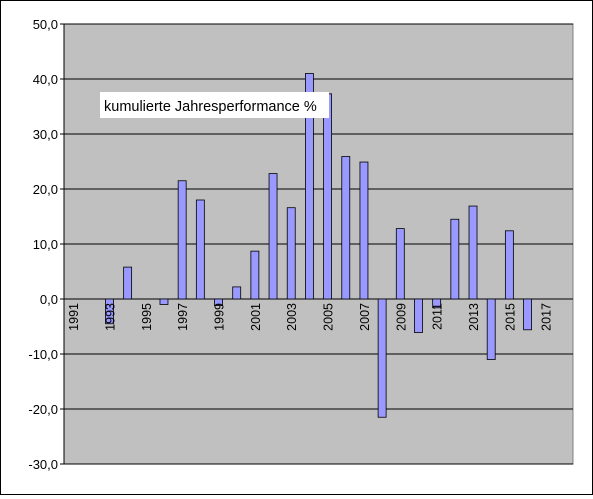 This screenshot has width=593, height=499. I want to click on bar-2002, so click(273, 236).